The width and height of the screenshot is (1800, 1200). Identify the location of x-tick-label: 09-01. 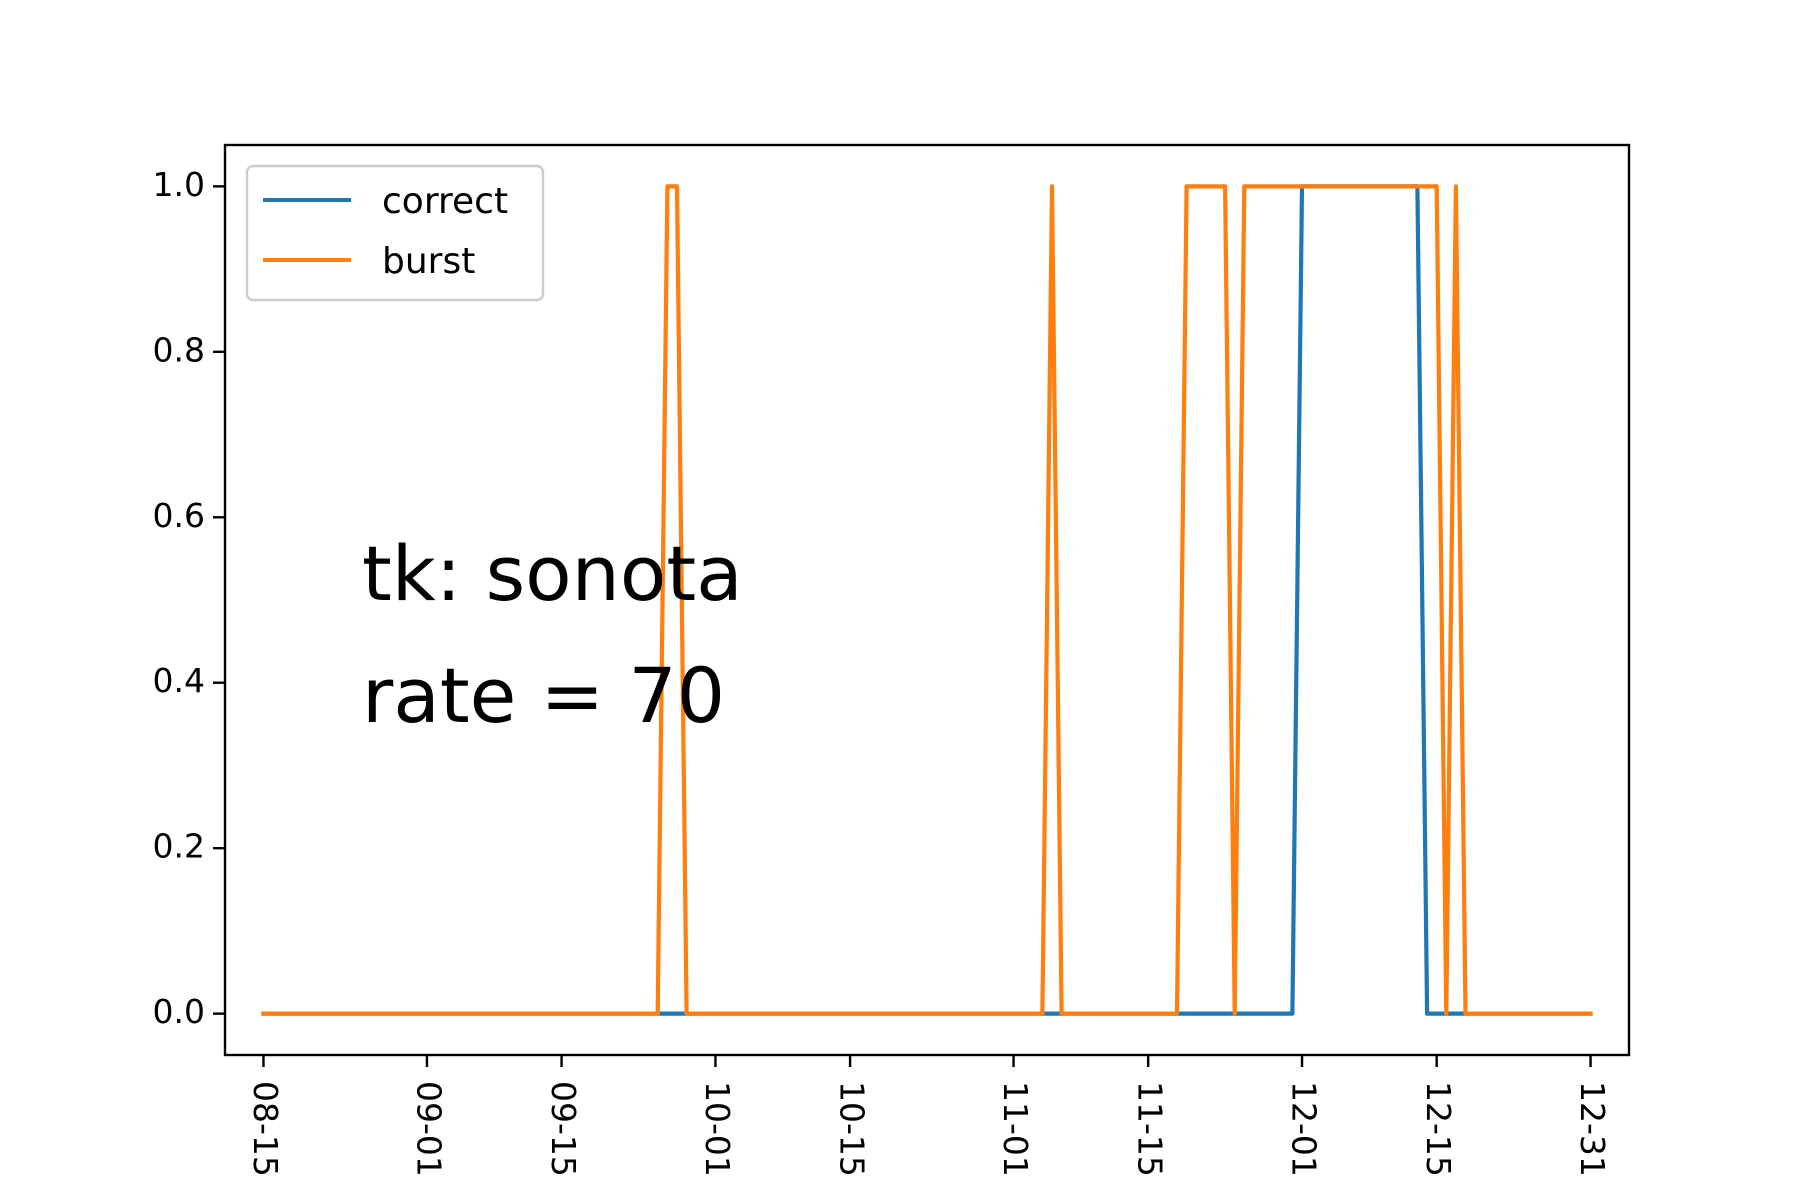
(428, 1129).